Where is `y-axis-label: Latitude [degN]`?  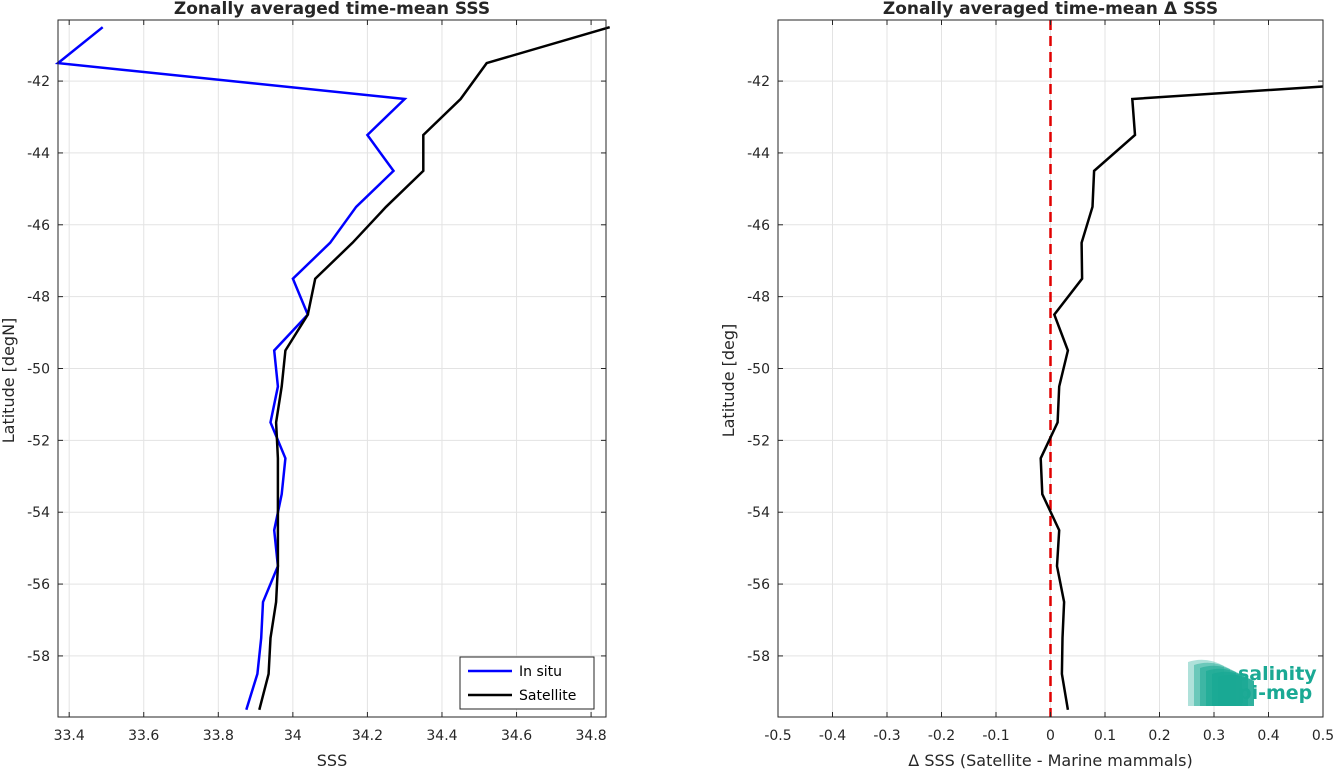 y-axis-label: Latitude [degN] is located at coordinates (9, 381).